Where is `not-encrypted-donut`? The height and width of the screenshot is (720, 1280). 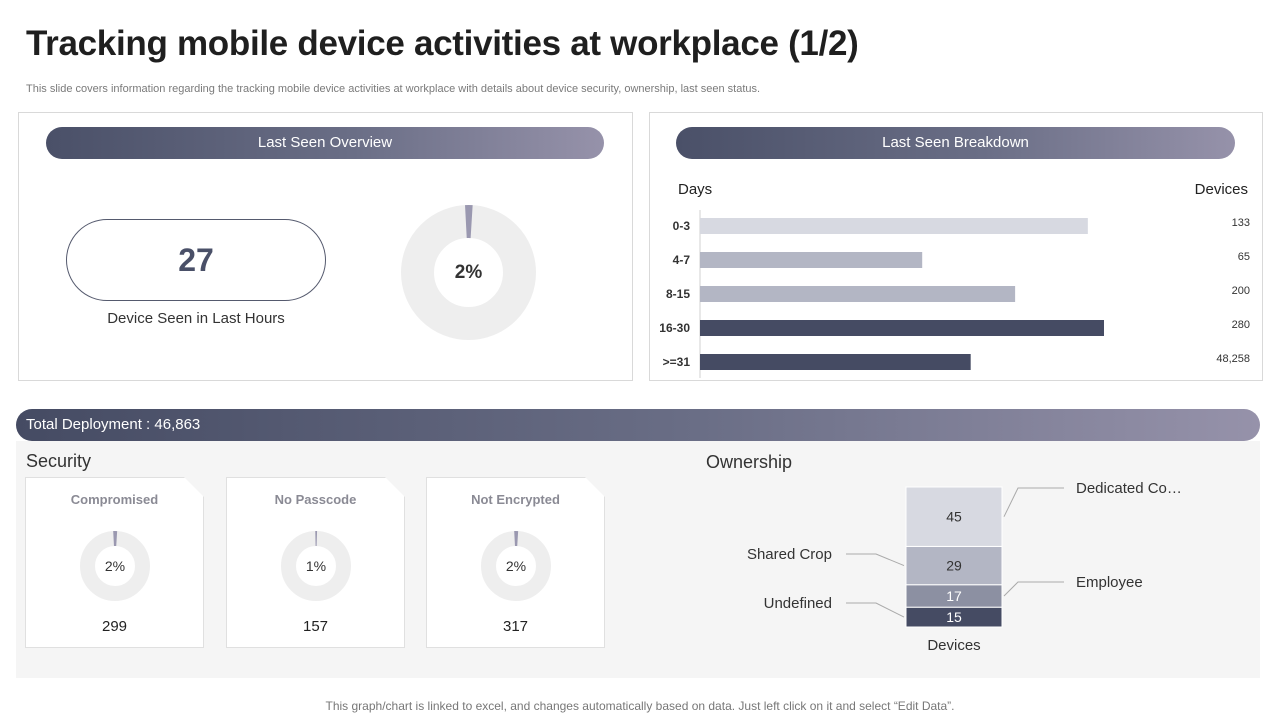 not-encrypted-donut is located at coordinates (516, 566).